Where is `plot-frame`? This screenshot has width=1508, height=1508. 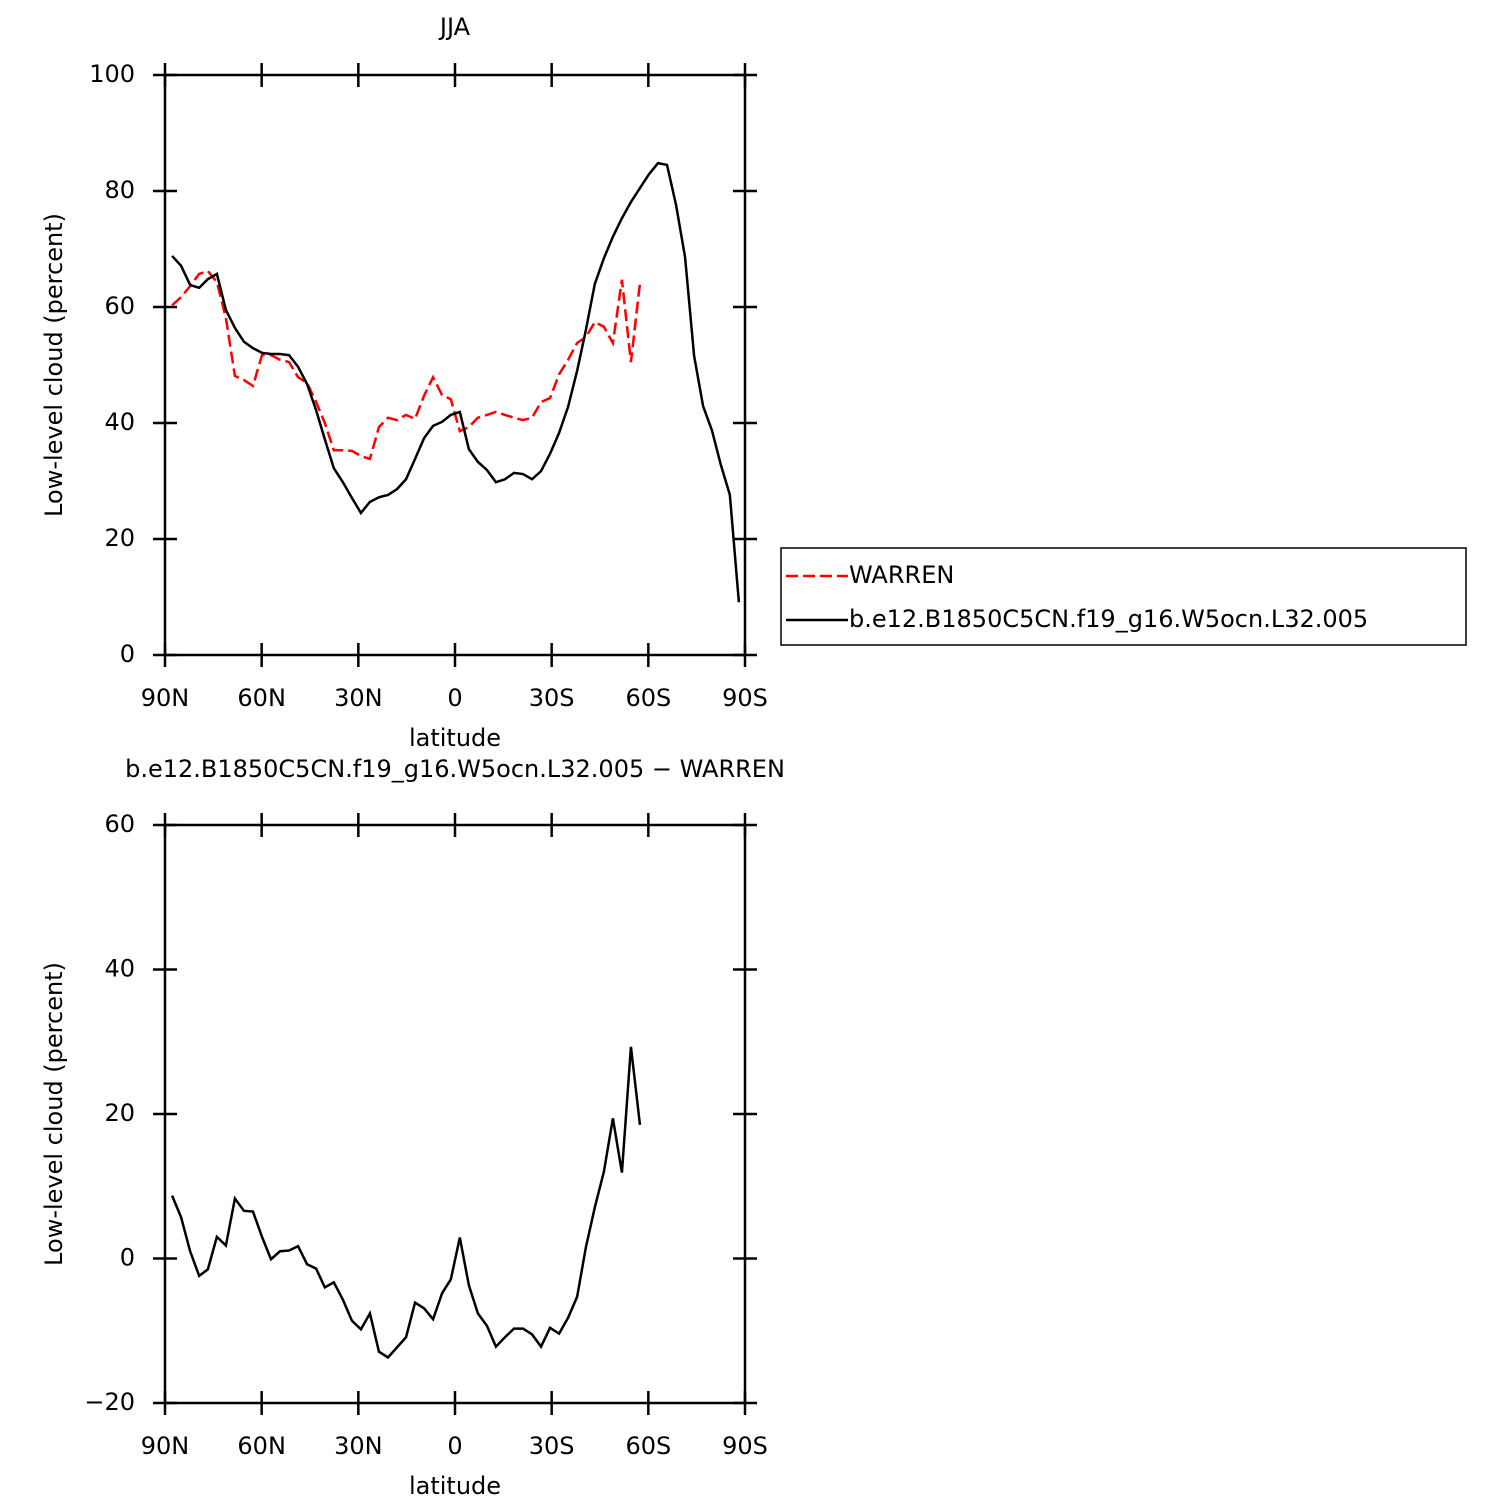
plot-frame is located at coordinates (455, 1114).